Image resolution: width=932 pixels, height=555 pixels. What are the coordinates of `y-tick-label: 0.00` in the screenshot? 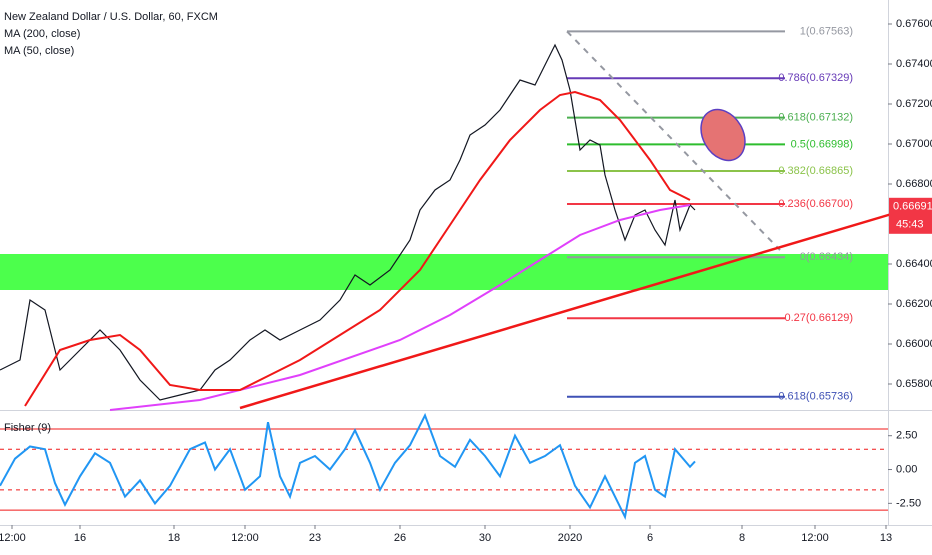 It's located at (906, 469).